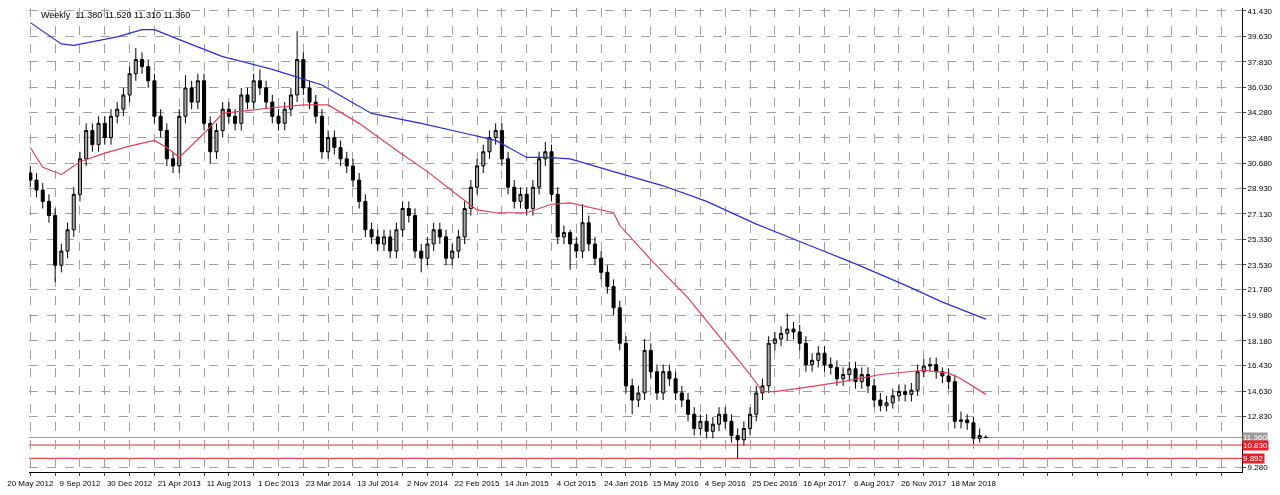 The image size is (1280, 495). What do you see at coordinates (427, 483) in the screenshot?
I see `x-tick-label: 2 Nov 2014` at bounding box center [427, 483].